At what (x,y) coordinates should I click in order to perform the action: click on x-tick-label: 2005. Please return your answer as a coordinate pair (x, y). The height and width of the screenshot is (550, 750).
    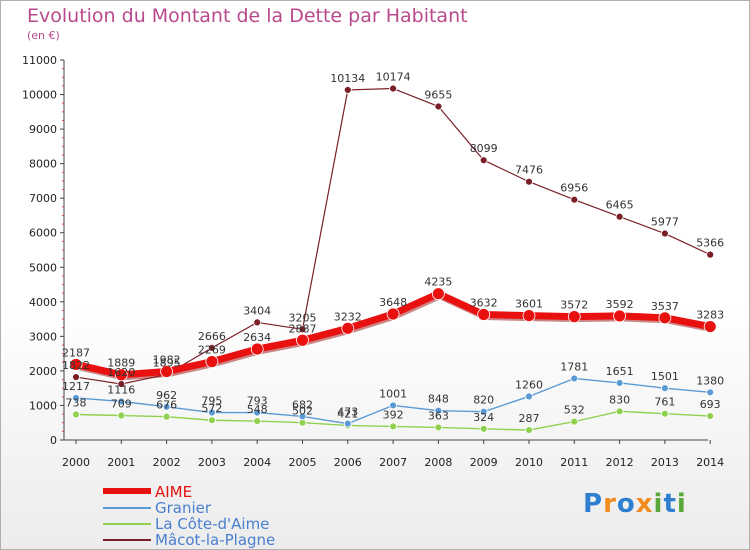
    Looking at the image, I should click on (303, 462).